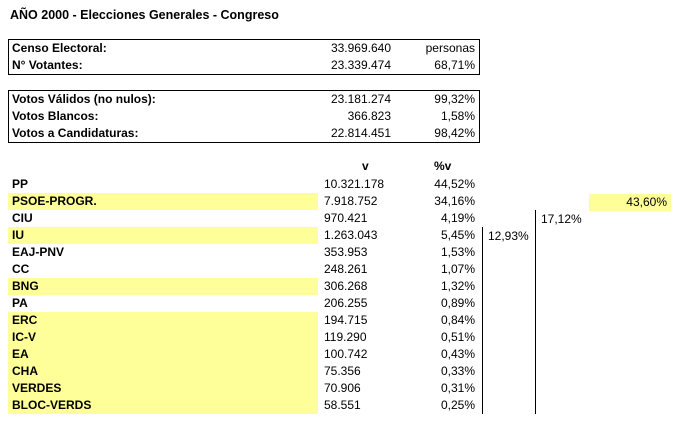 This screenshot has width=679, height=424. Describe the element at coordinates (59, 48) in the screenshot. I see `summary1-label-0: Censo Electoral:` at that location.